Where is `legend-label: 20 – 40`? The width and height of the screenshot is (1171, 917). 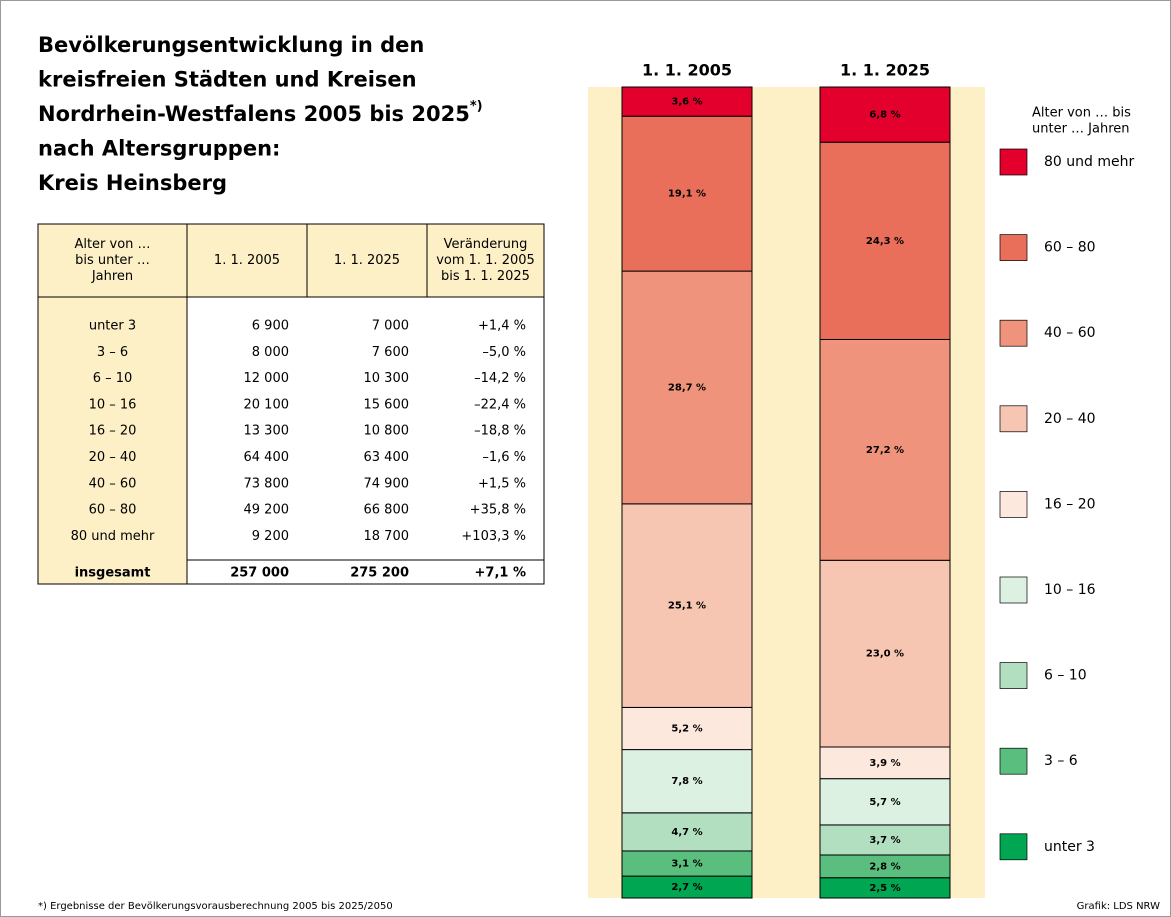 legend-label: 20 – 40 is located at coordinates (1070, 419).